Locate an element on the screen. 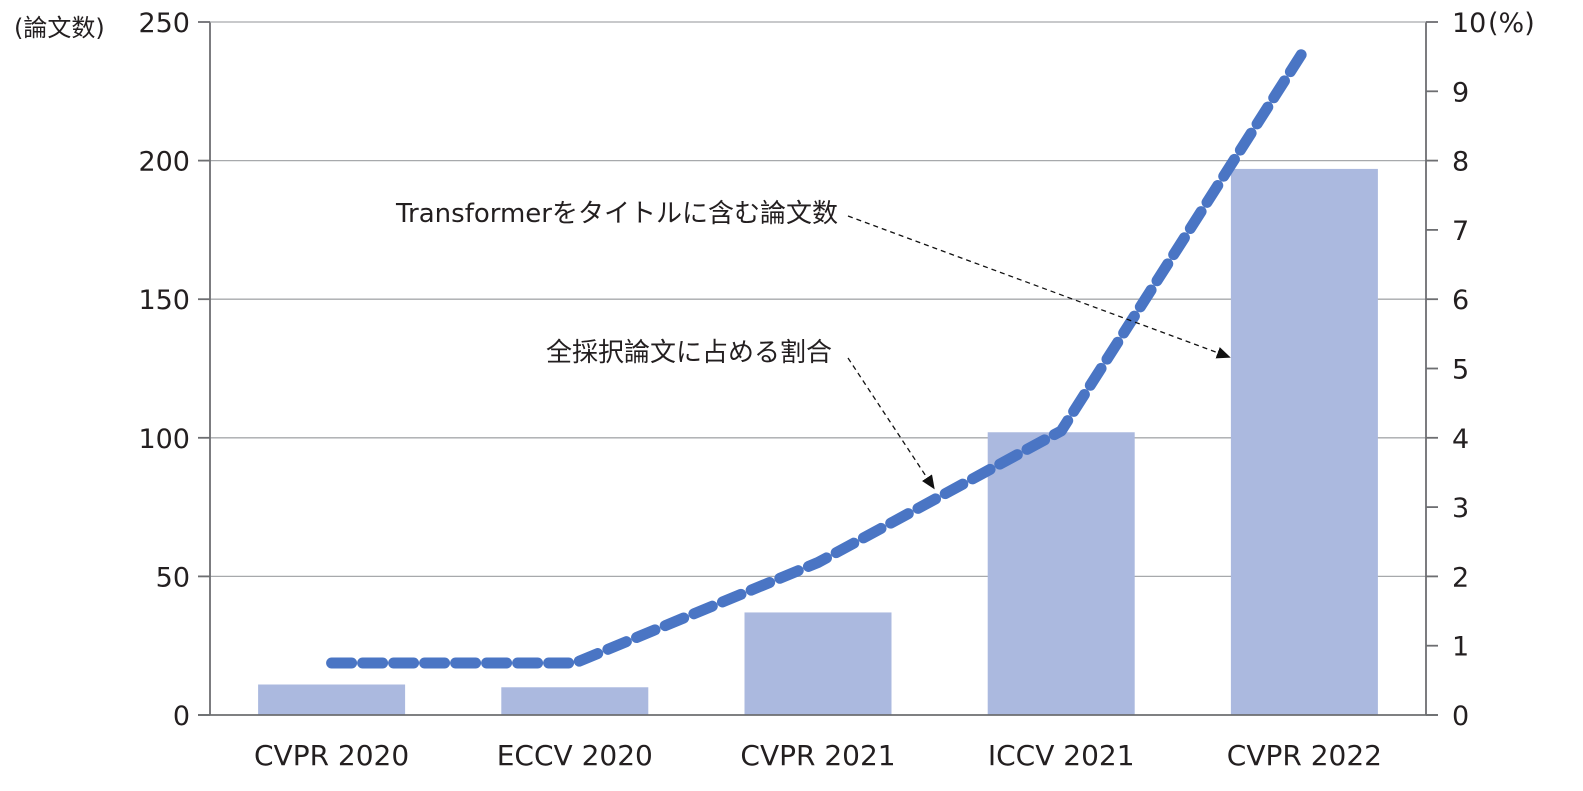 The width and height of the screenshot is (1583, 791). left-axis-ticks: 0 50 100 150 200 250 is located at coordinates (164, 370).